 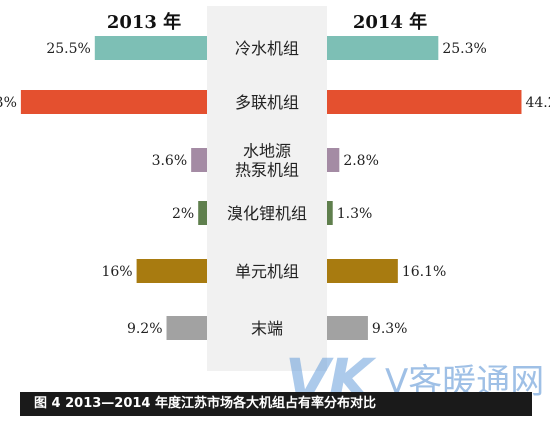 I want to click on category-label-1-0: 多联机组, so click(x=267, y=102).